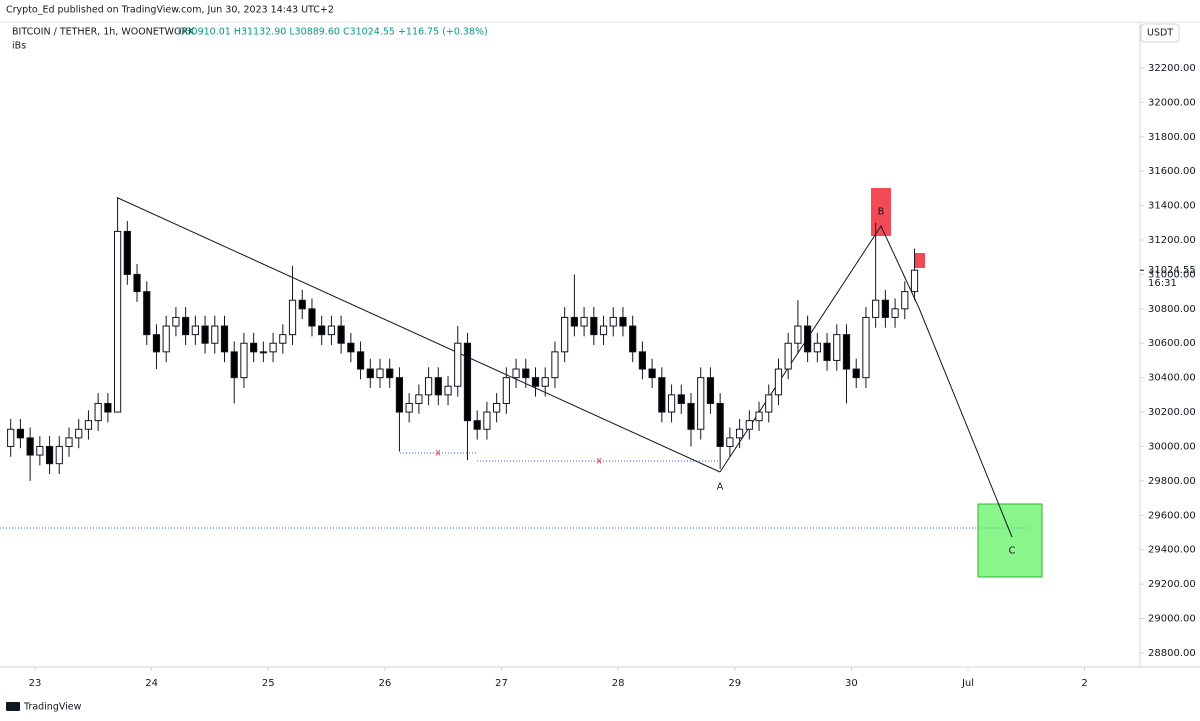  I want to click on zone-c, so click(1010, 540).